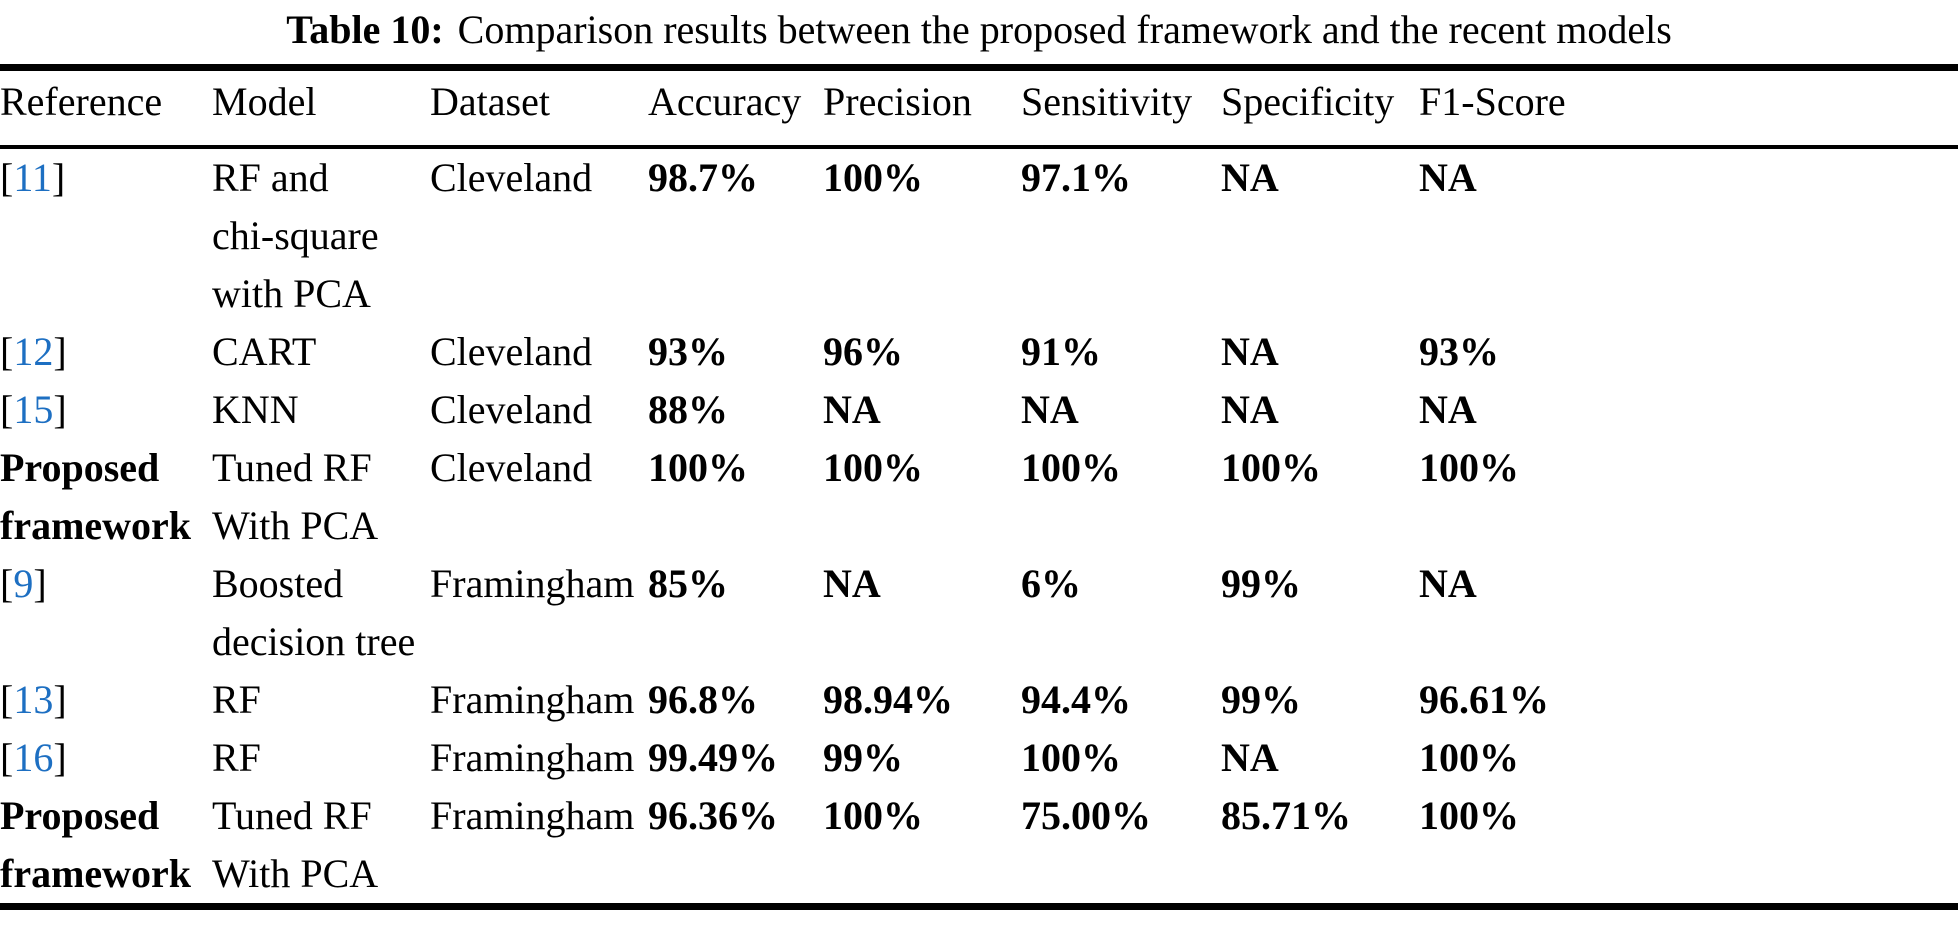  I want to click on table-row: [15] KNN Cleveland 88% NA NA NA NA, so click(979, 410).